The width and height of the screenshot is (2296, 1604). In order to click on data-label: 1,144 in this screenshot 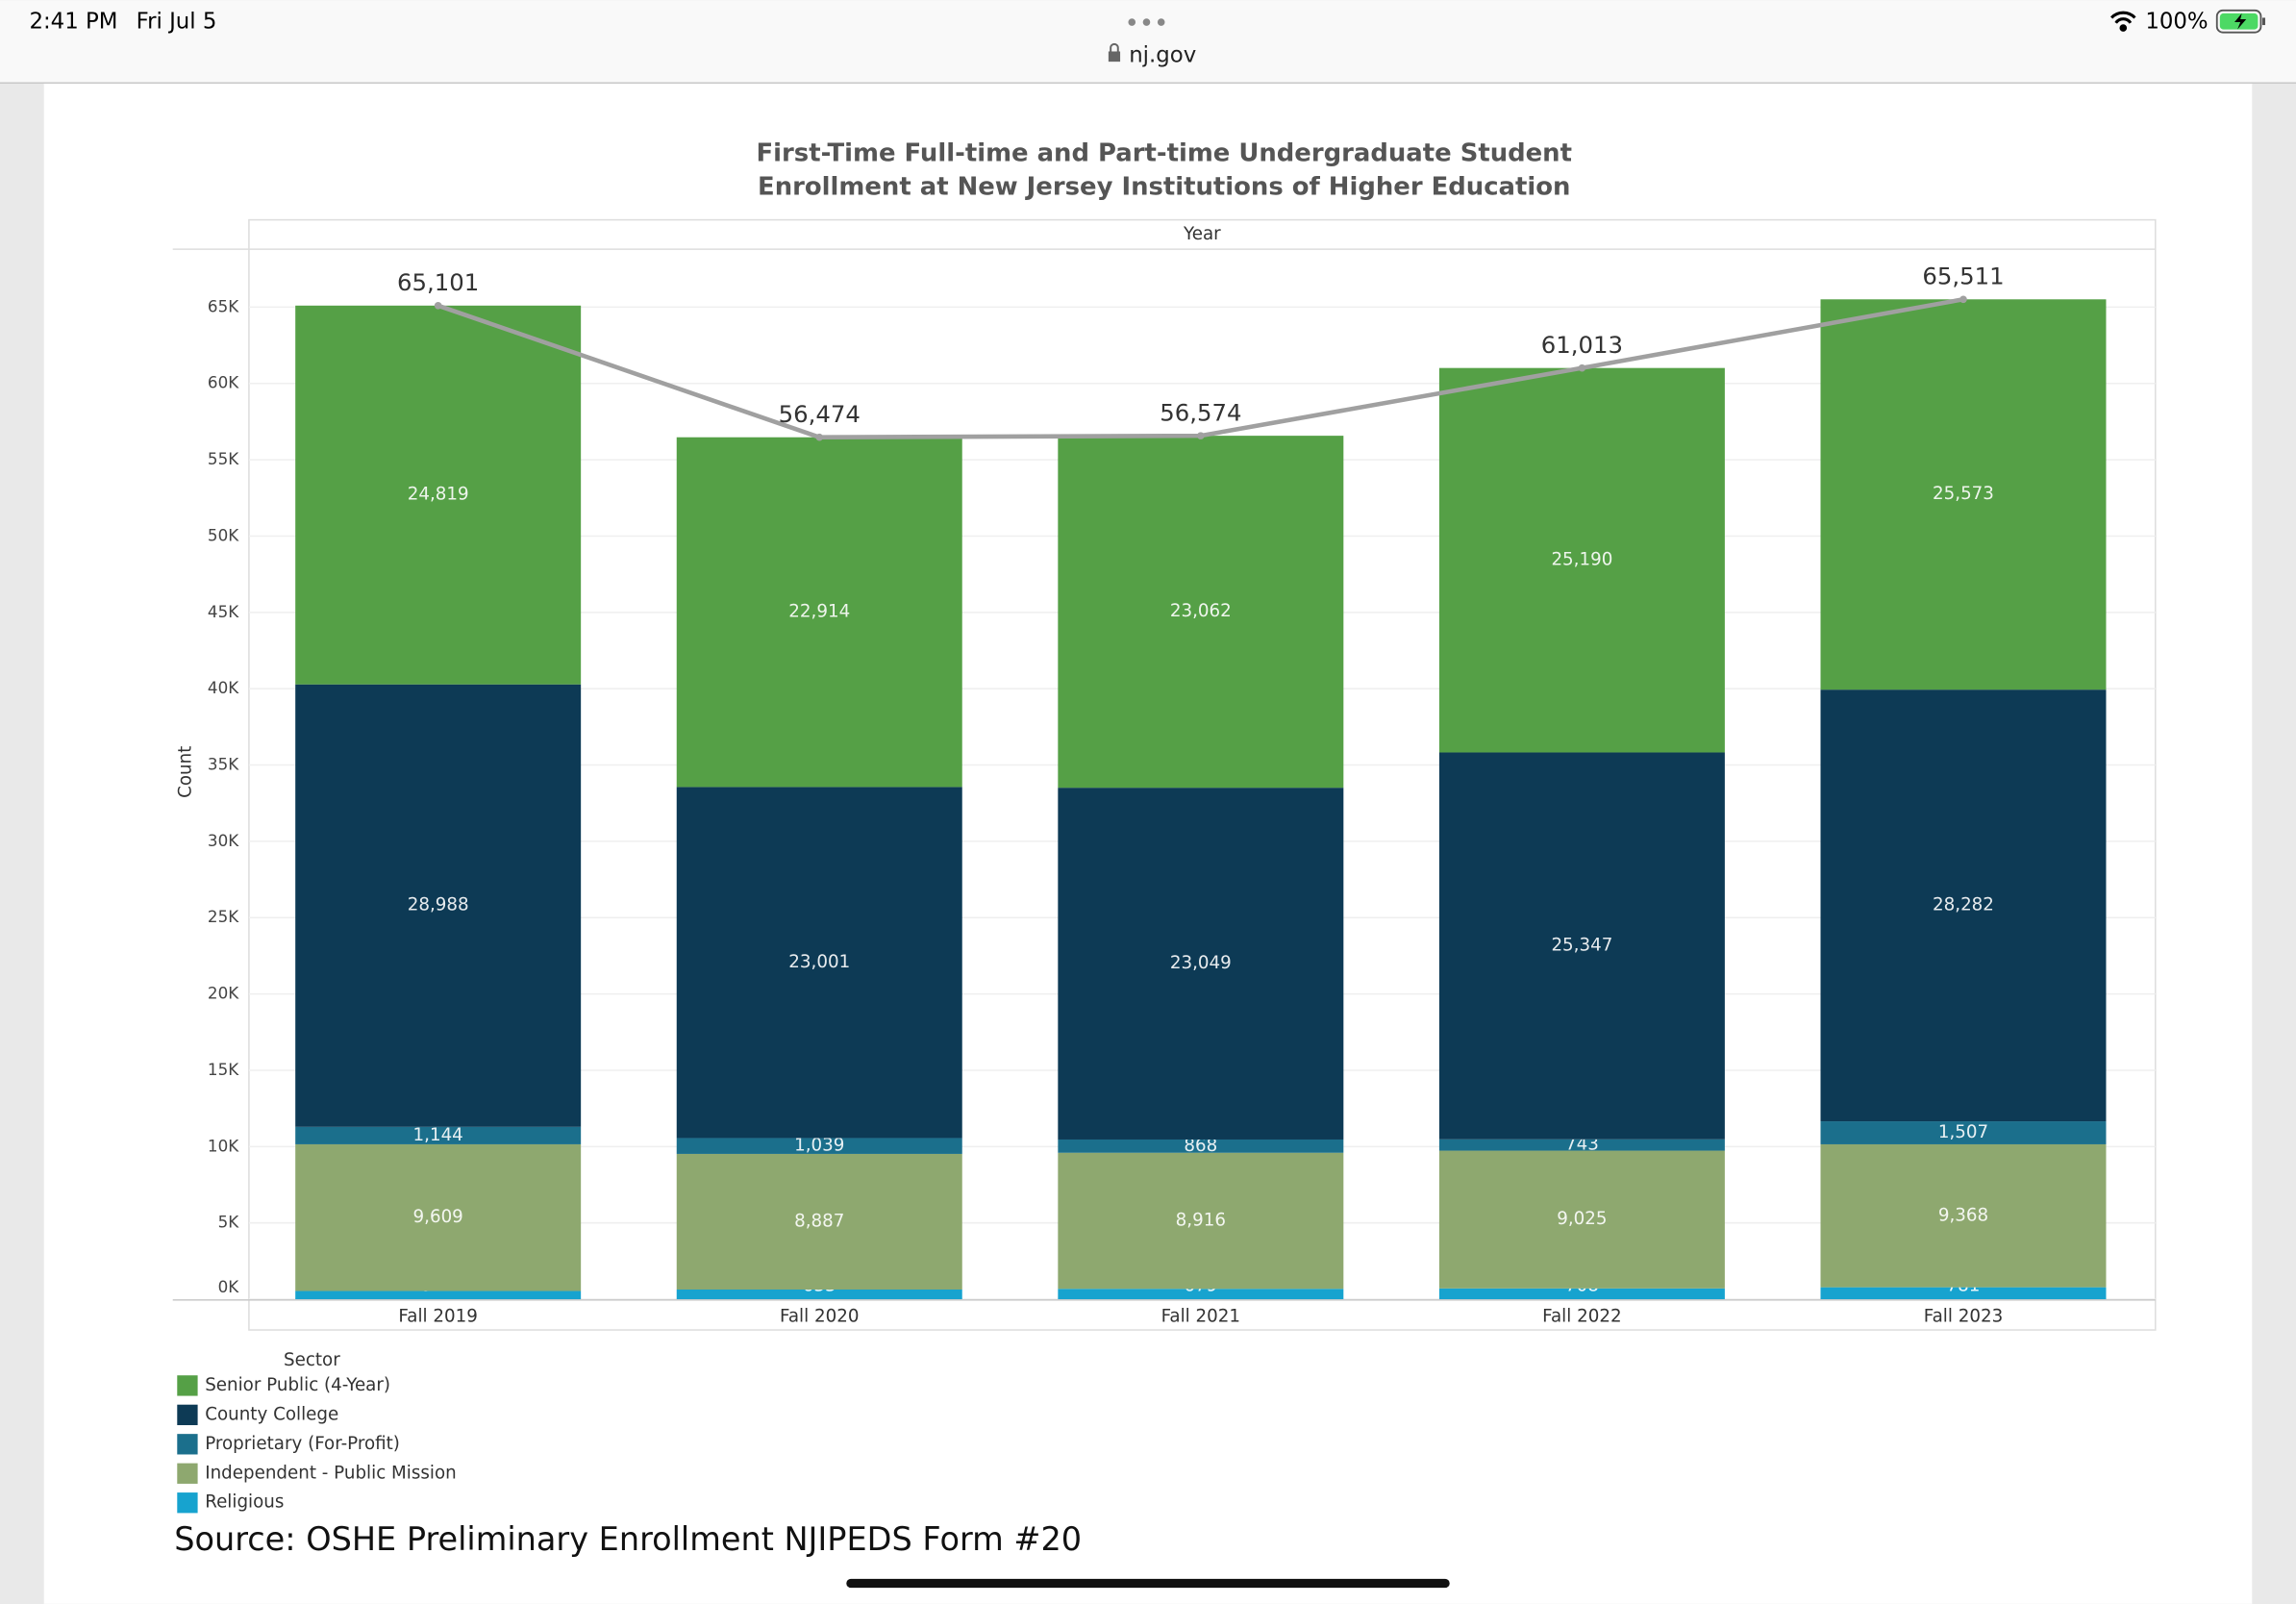, I will do `click(438, 1135)`.